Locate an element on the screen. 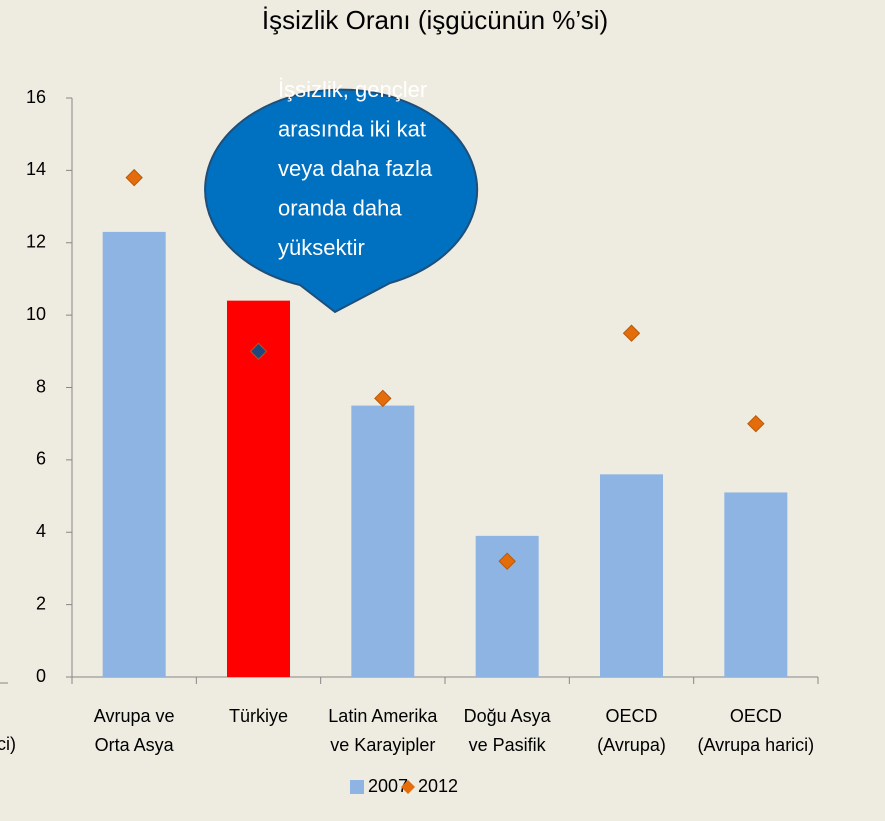 This screenshot has width=885, height=821. y-tick-label: 6 is located at coordinates (41, 459).